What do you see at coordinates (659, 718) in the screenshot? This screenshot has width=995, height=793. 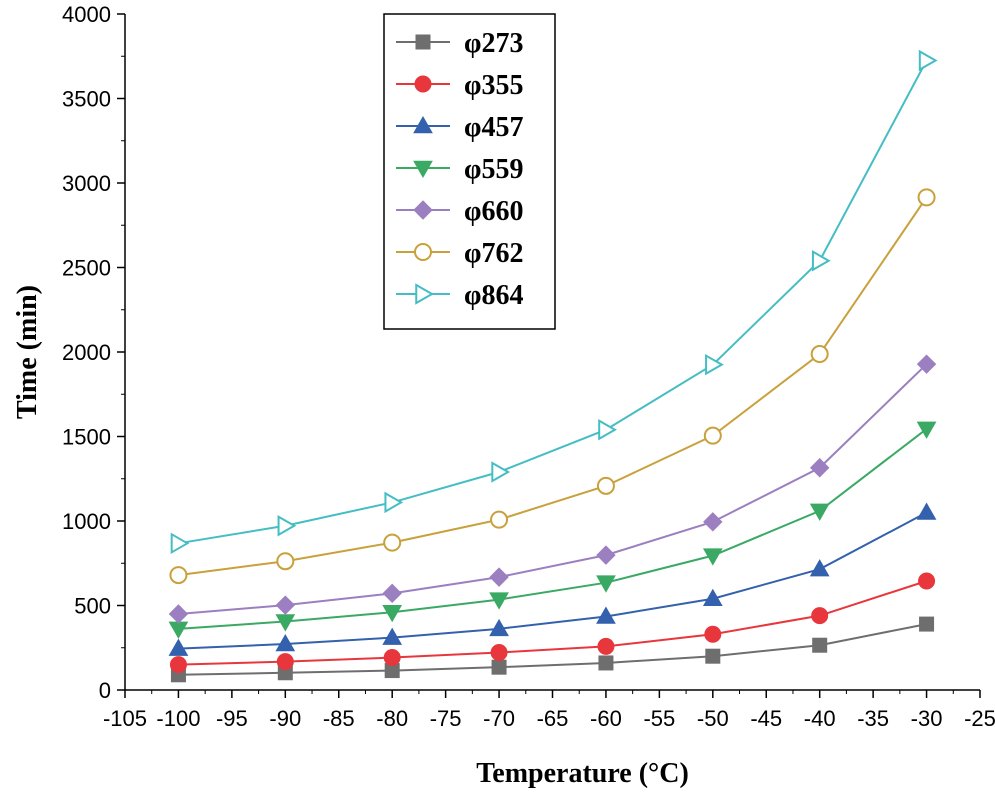 I see `x-tick-label: -55` at bounding box center [659, 718].